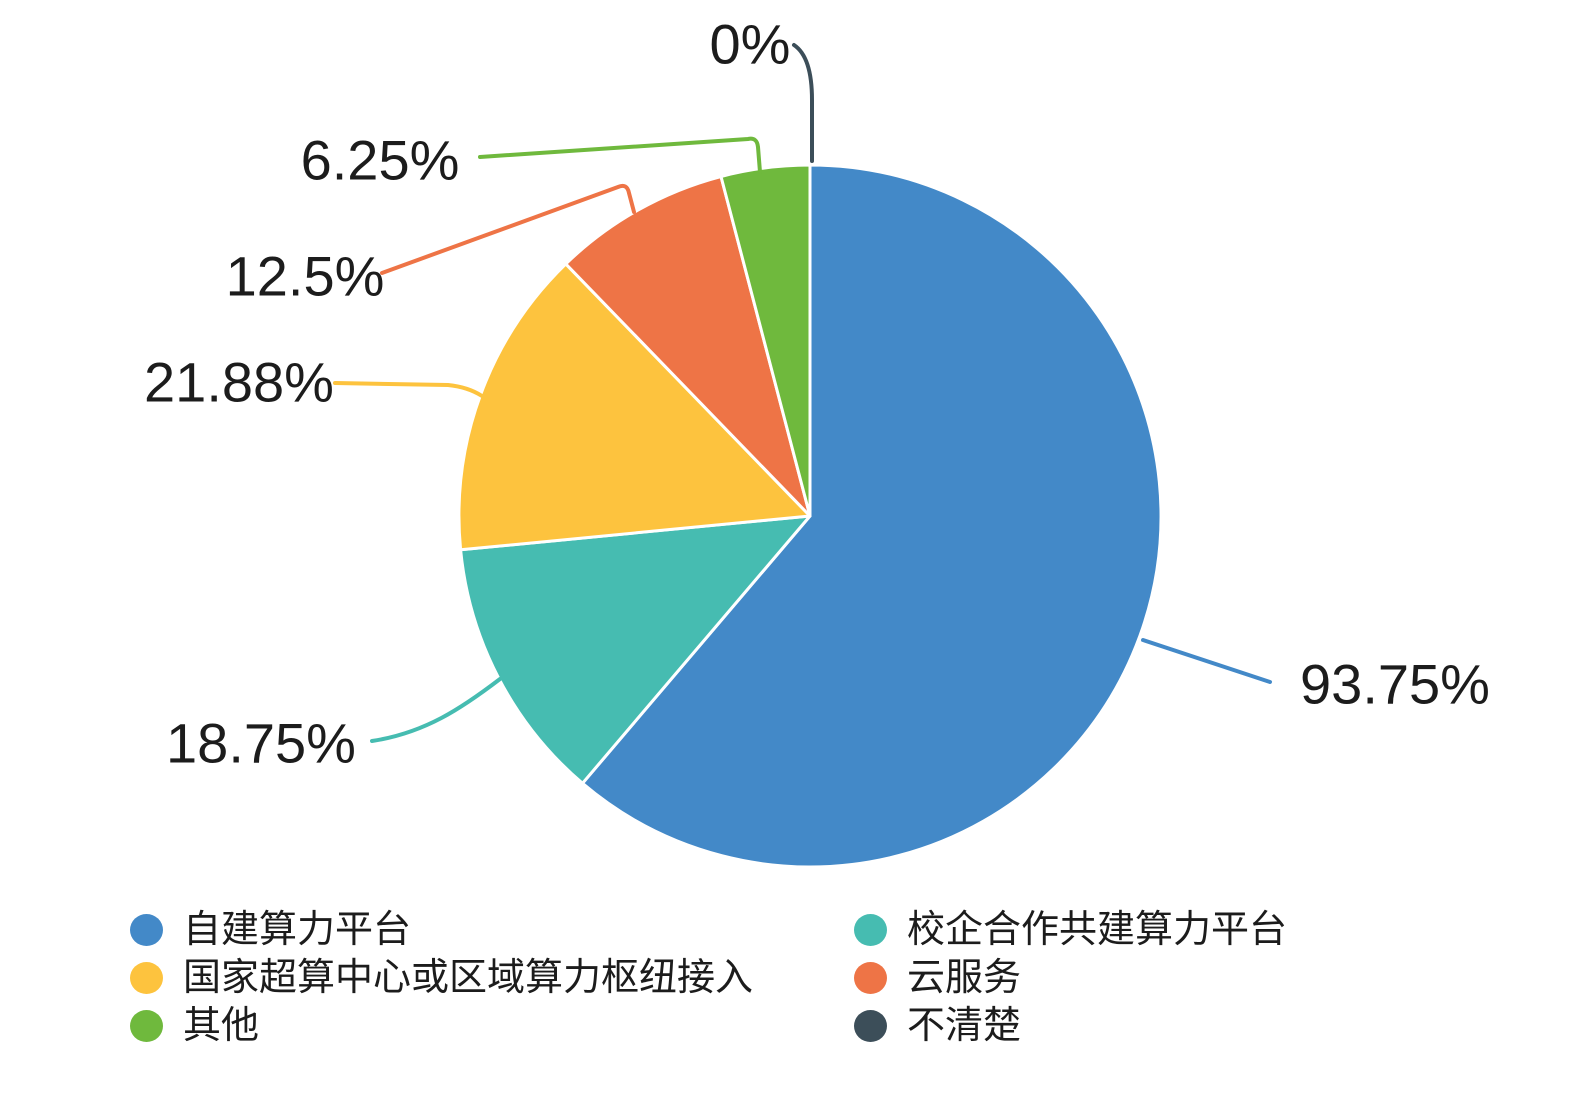  What do you see at coordinates (750, 44) in the screenshot?
I see `callout-label-unclear: 0%` at bounding box center [750, 44].